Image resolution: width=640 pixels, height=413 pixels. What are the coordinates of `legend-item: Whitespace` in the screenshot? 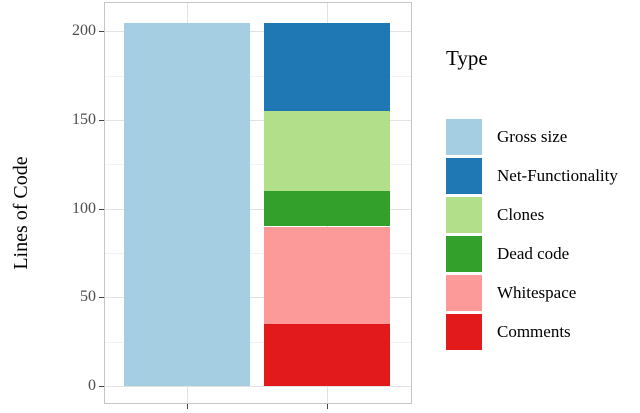 It's located at (542, 293).